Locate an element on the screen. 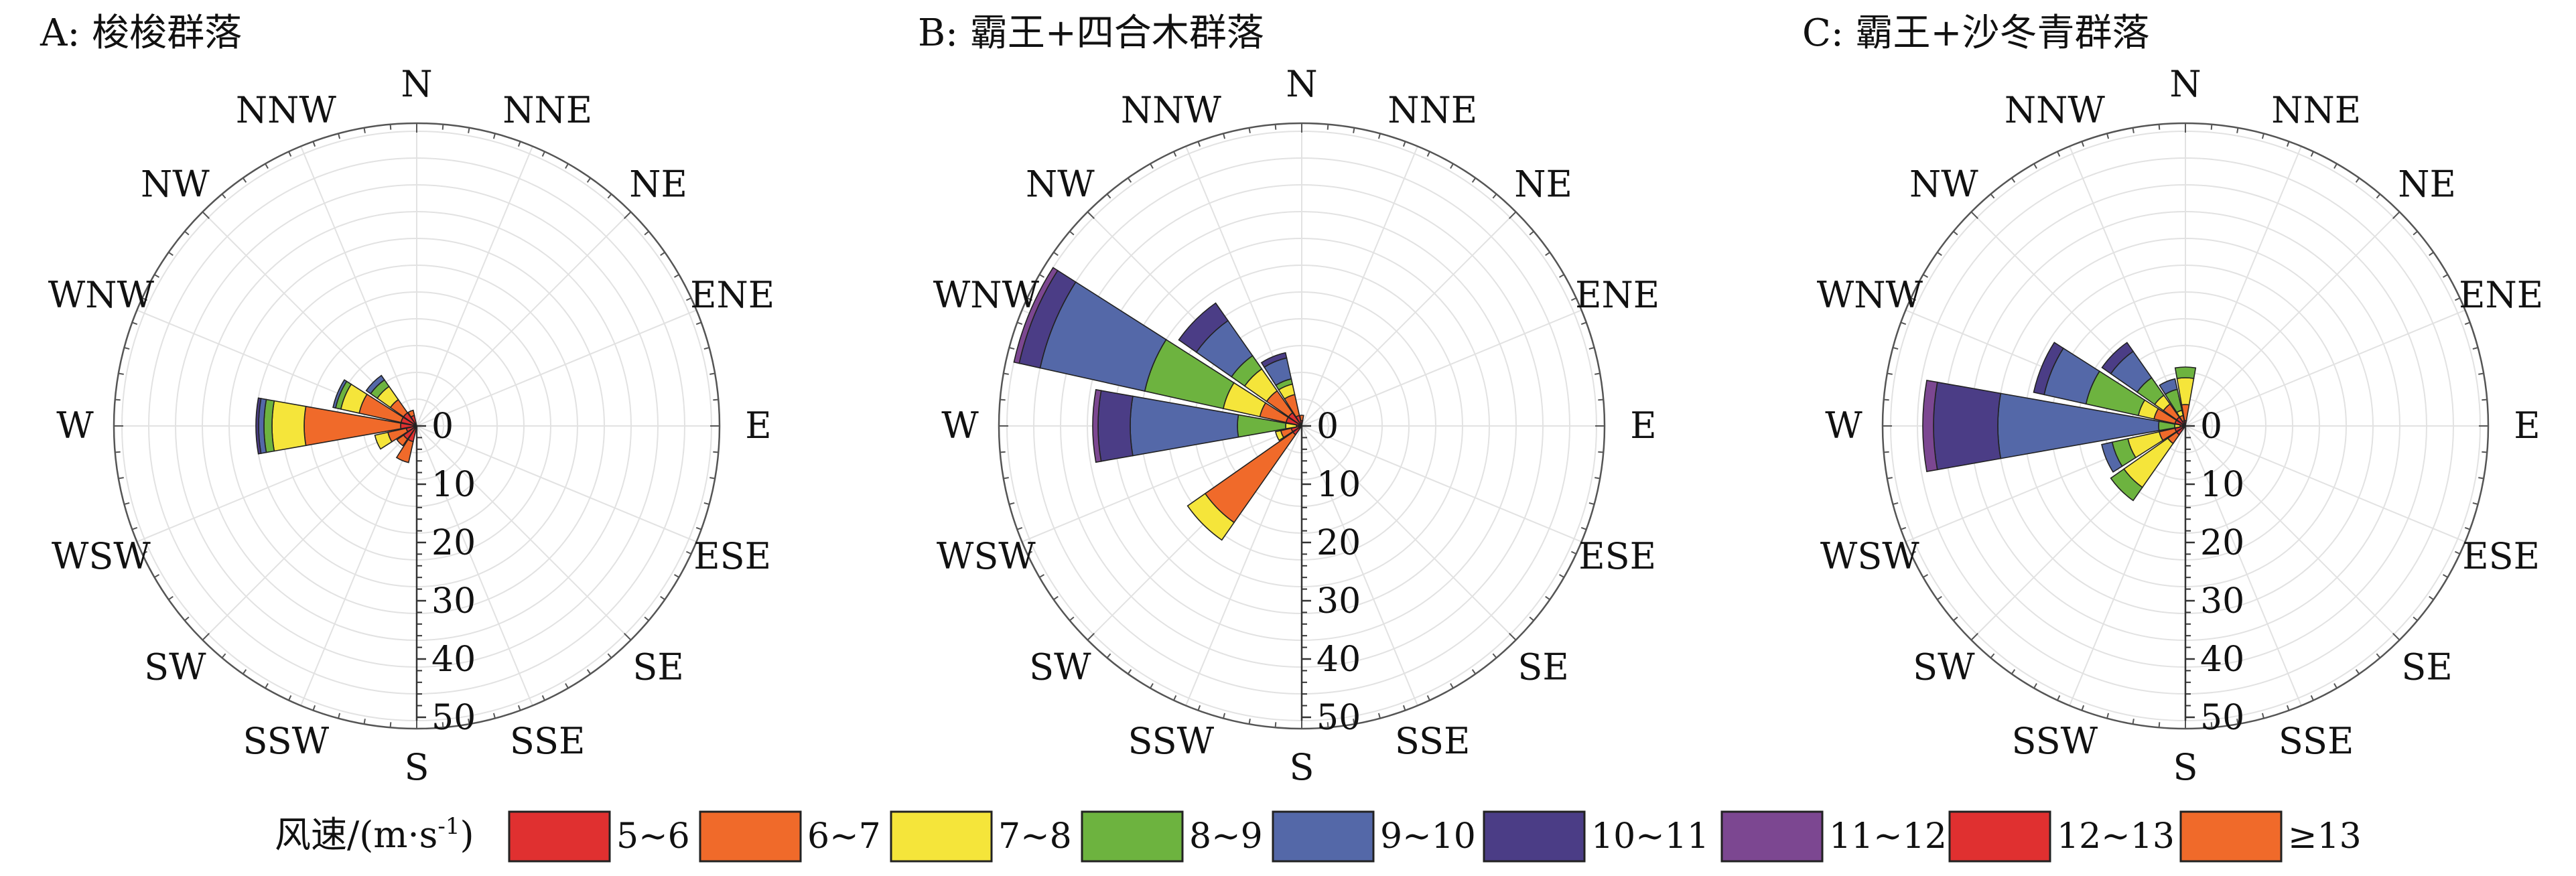  legend-label: 9~10 is located at coordinates (1428, 836).